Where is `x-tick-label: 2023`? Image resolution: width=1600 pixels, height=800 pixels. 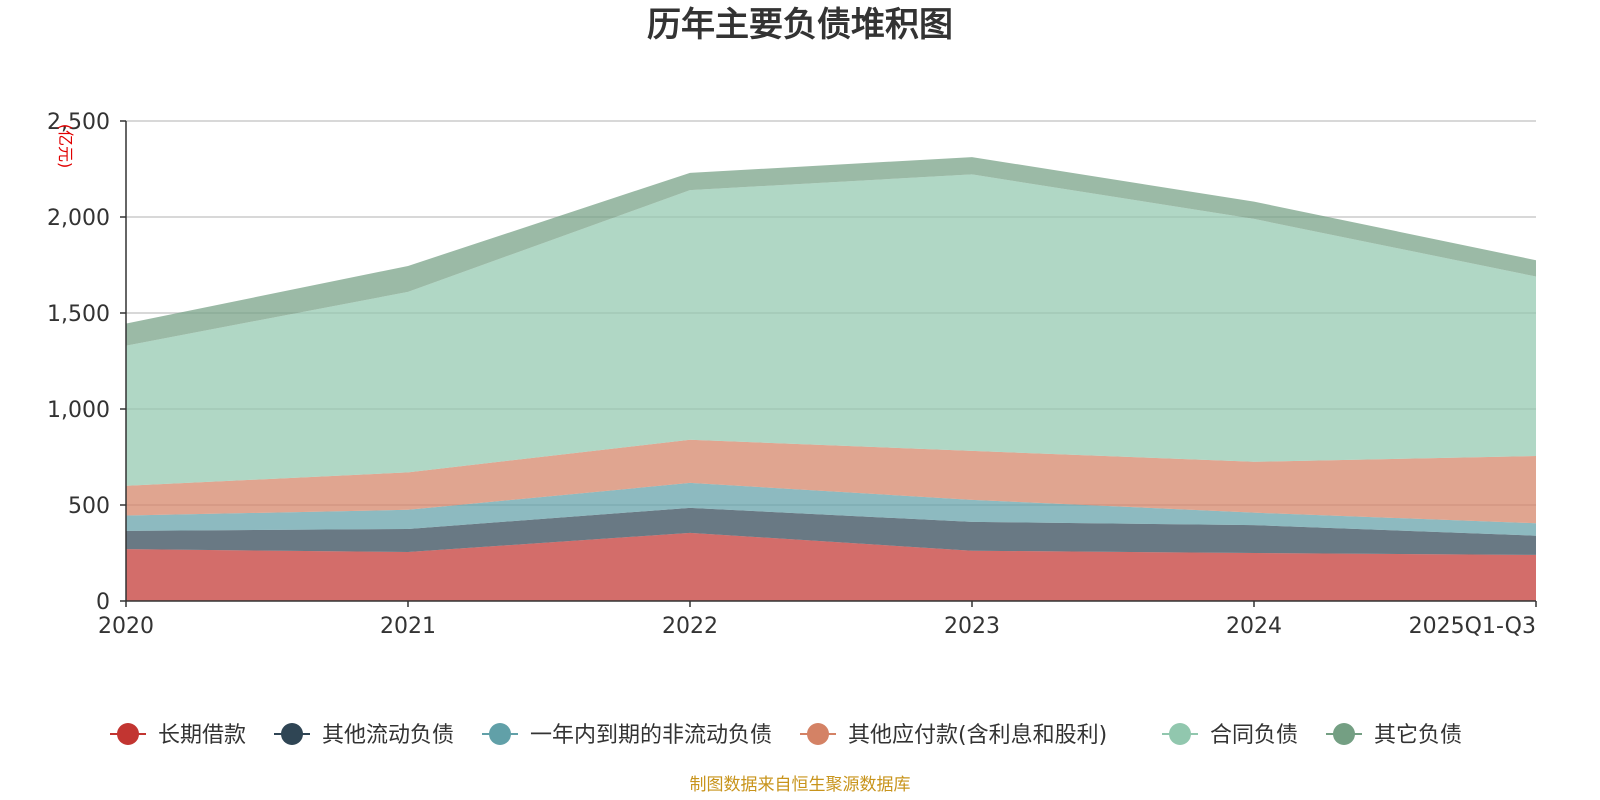
x-tick-label: 2023 is located at coordinates (972, 626).